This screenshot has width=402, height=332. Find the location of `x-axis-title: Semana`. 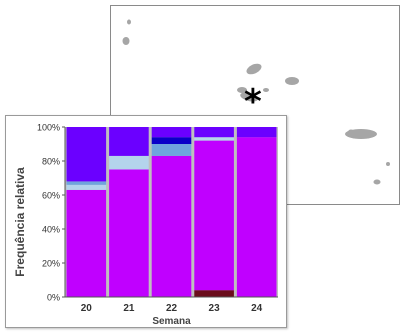

x-axis-title: Semana is located at coordinates (171, 321).